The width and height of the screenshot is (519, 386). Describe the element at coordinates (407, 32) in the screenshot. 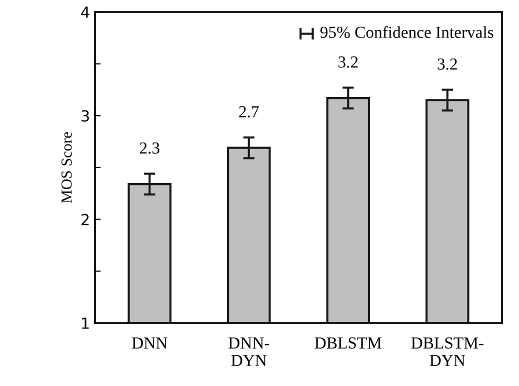

I see `annotation: 95% Confidence Intervals` at that location.